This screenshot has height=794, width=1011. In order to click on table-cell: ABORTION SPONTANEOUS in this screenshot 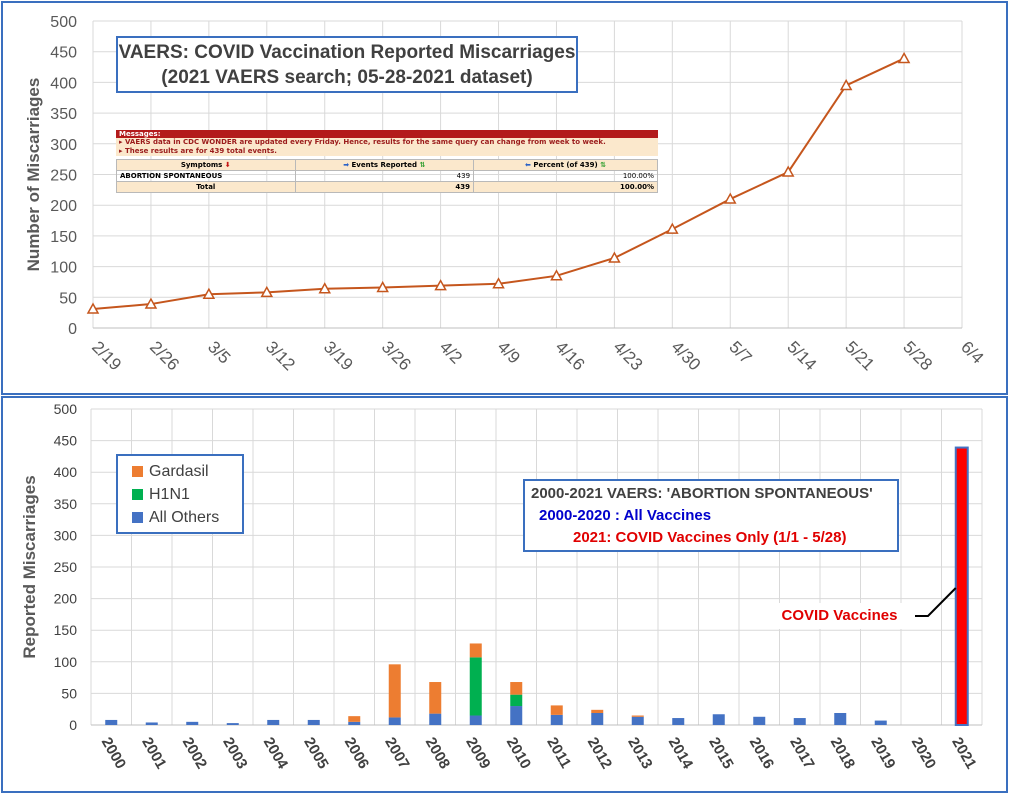, I will do `click(206, 176)`.